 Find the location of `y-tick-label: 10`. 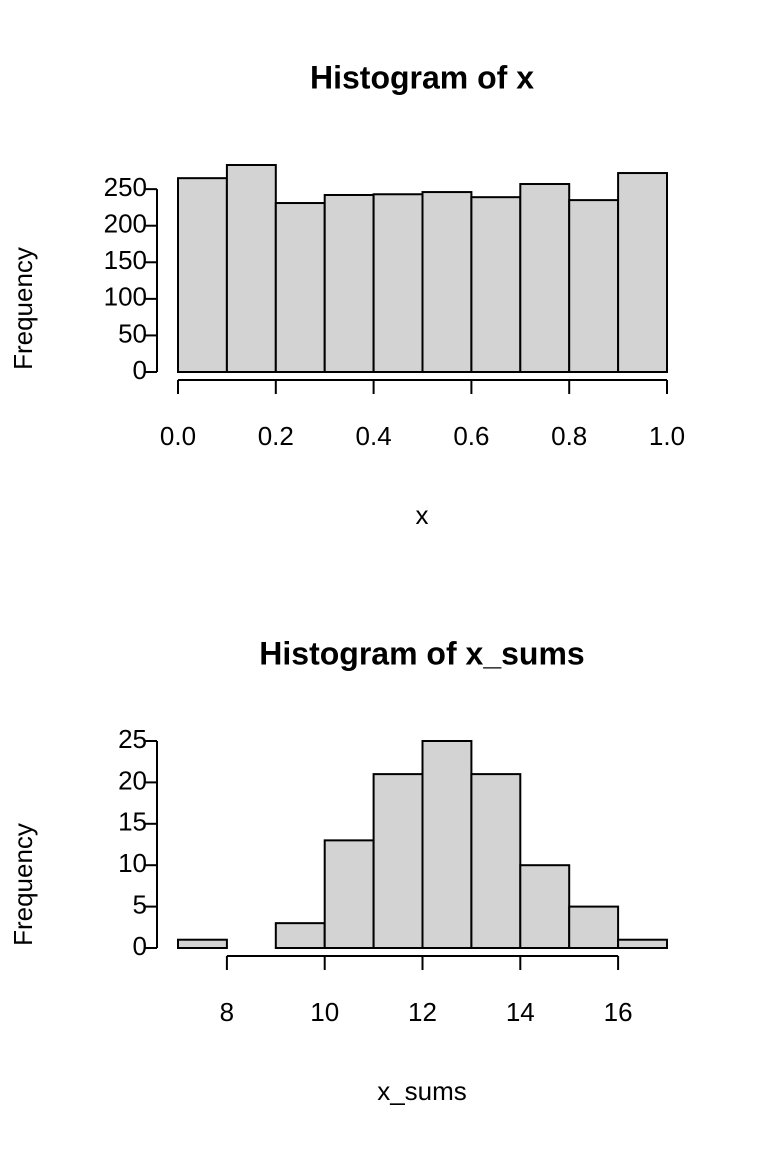

y-tick-label: 10 is located at coordinates (132, 863).